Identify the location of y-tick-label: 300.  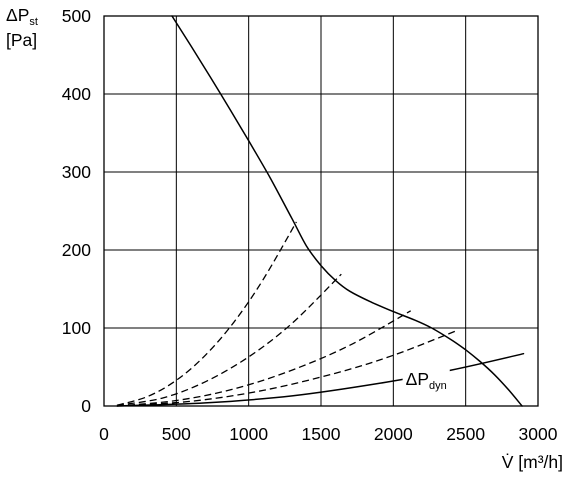
(76, 172).